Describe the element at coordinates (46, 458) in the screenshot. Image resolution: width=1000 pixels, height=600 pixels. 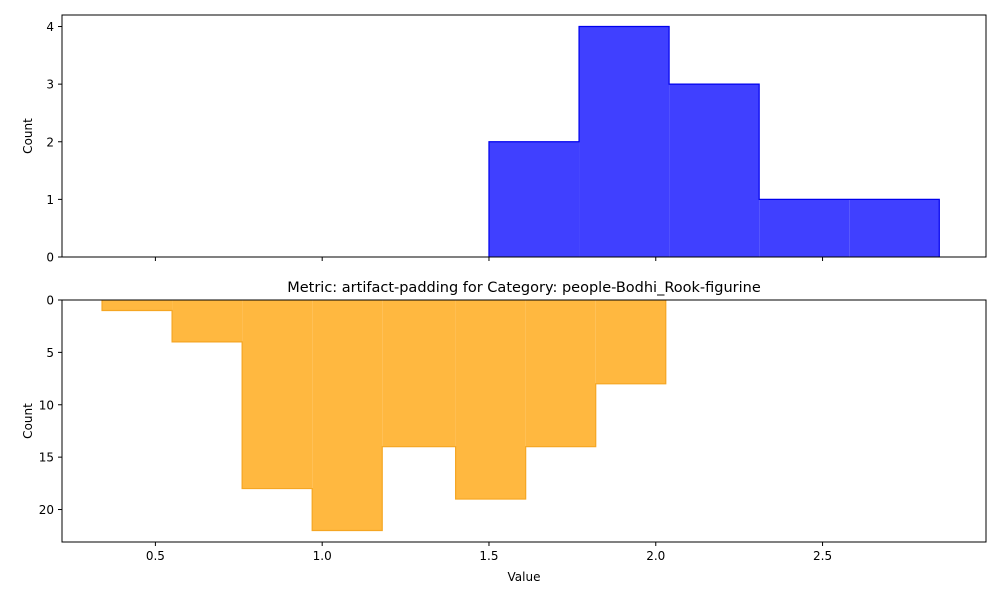
I see `y-tick-label: 15` at that location.